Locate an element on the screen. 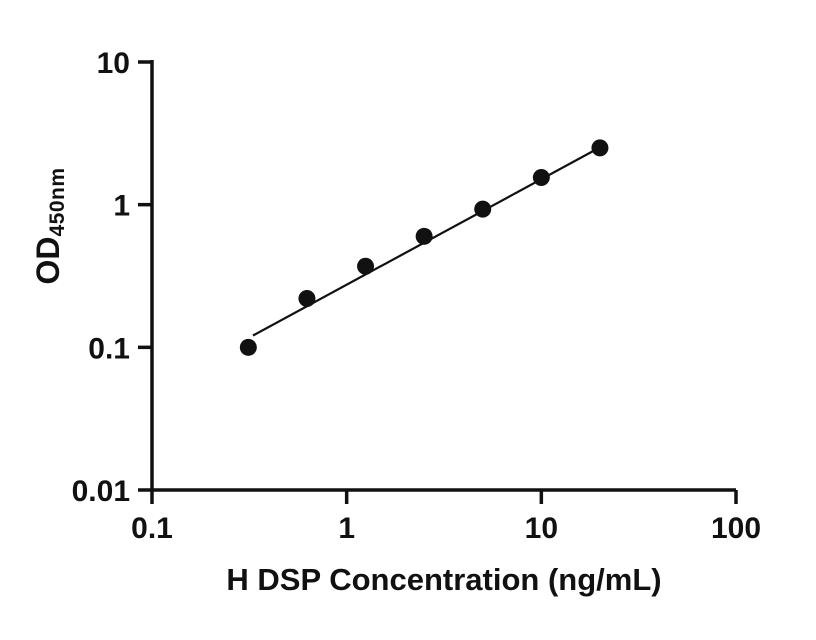 Image resolution: width=816 pixels, height=640 pixels. x-axis-title: H DSP Concentration (ng/mL) is located at coordinates (444, 579).